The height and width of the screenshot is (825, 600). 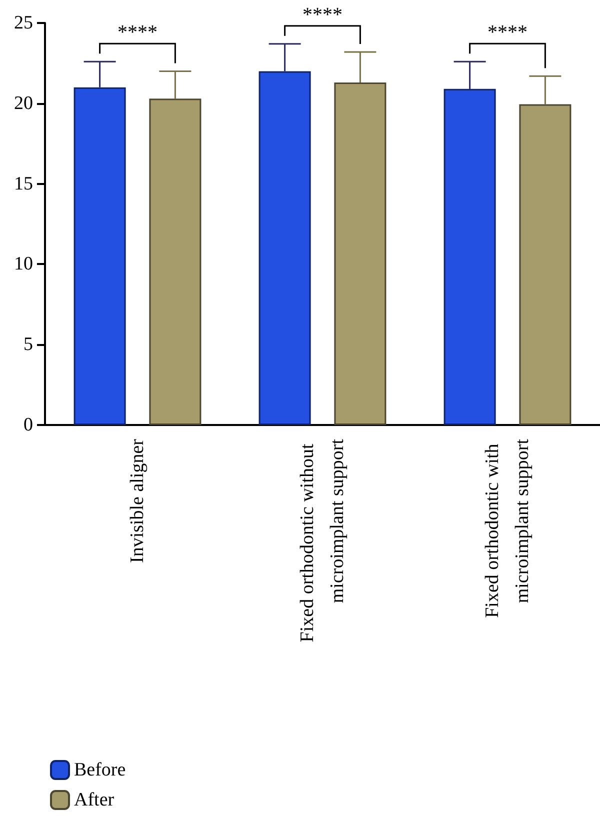 I want to click on x-tick-label: Fixed orthodontic without microimplant support, so click(x=322, y=540).